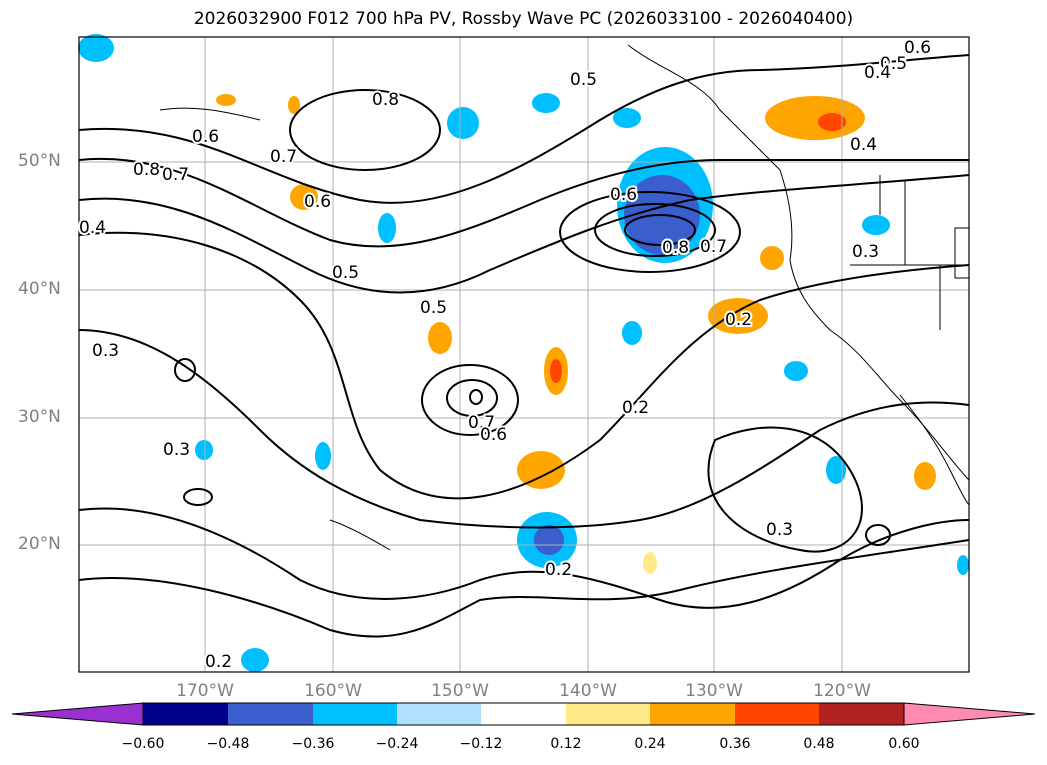 Image resolution: width=1047 pixels, height=765 pixels. Describe the element at coordinates (313, 744) in the screenshot. I see `colorbar-tick: −0.36` at that location.